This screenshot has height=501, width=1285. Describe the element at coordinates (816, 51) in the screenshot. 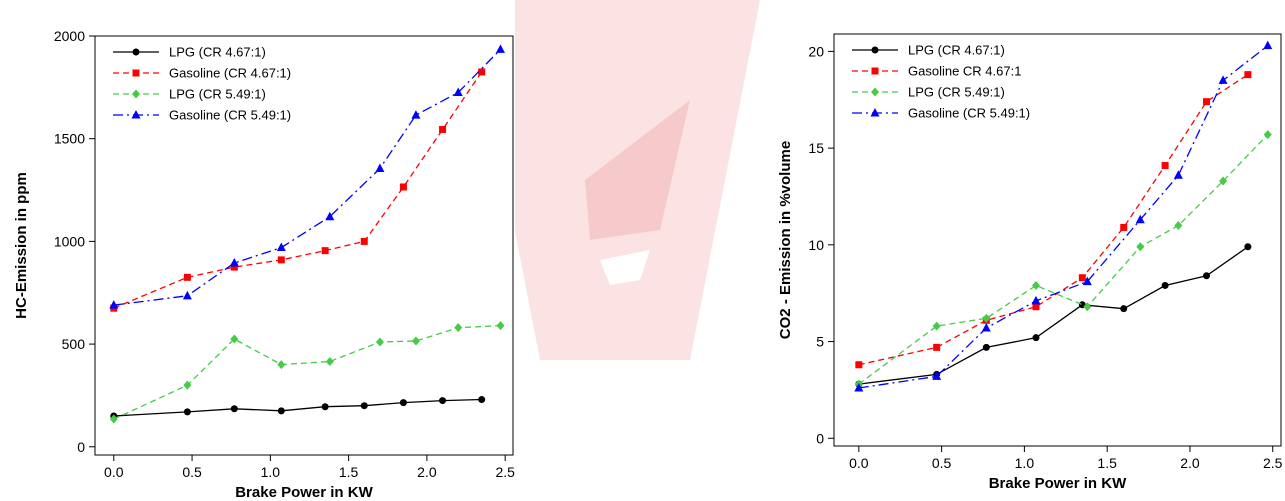

I see `y-tick-label: 20` at that location.